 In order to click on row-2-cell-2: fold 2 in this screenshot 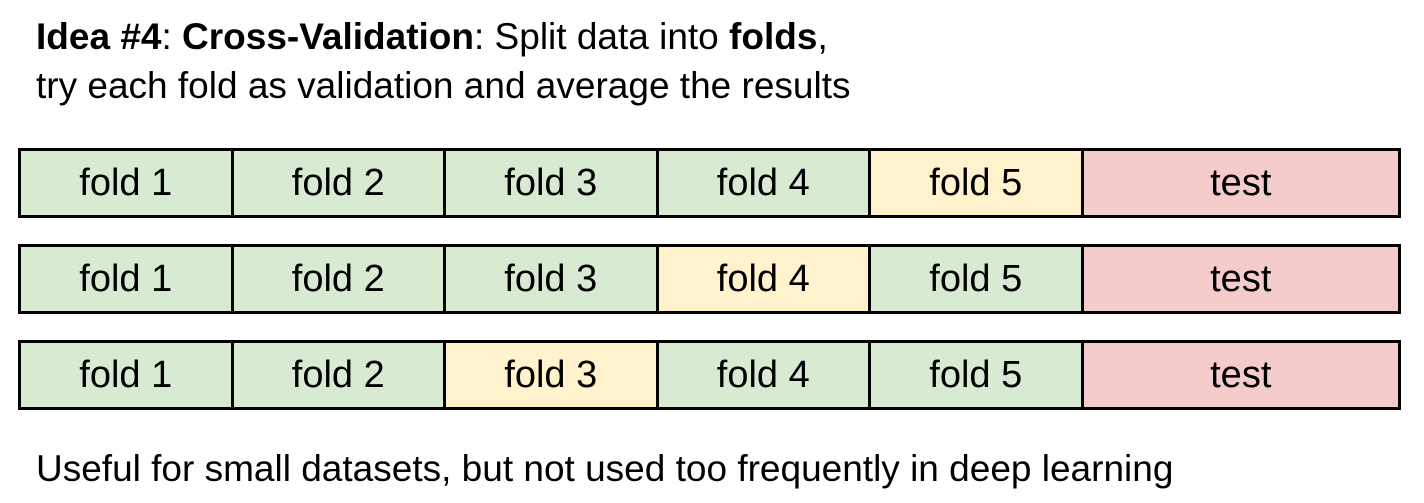, I will do `click(339, 279)`.